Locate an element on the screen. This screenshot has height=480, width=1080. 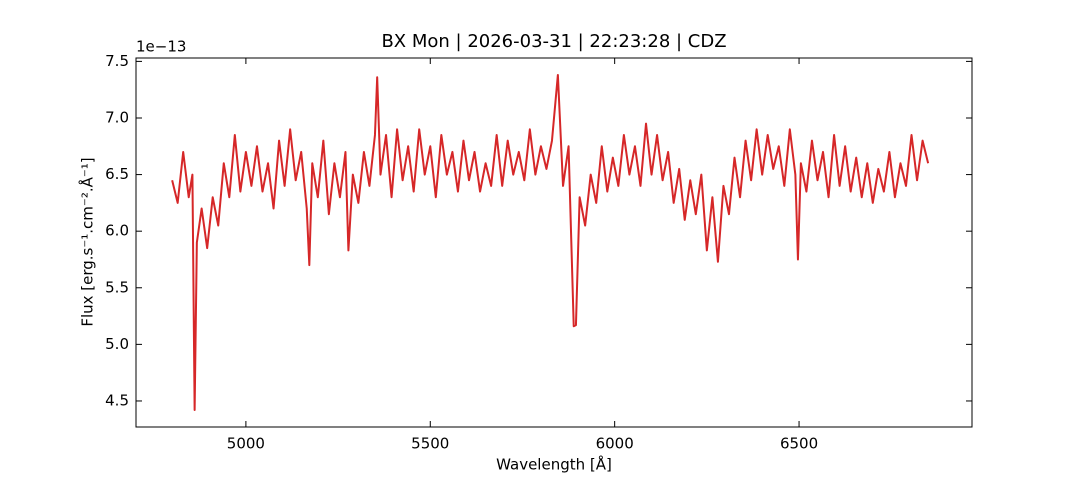
x-tick-label: 5000 is located at coordinates (246, 444).